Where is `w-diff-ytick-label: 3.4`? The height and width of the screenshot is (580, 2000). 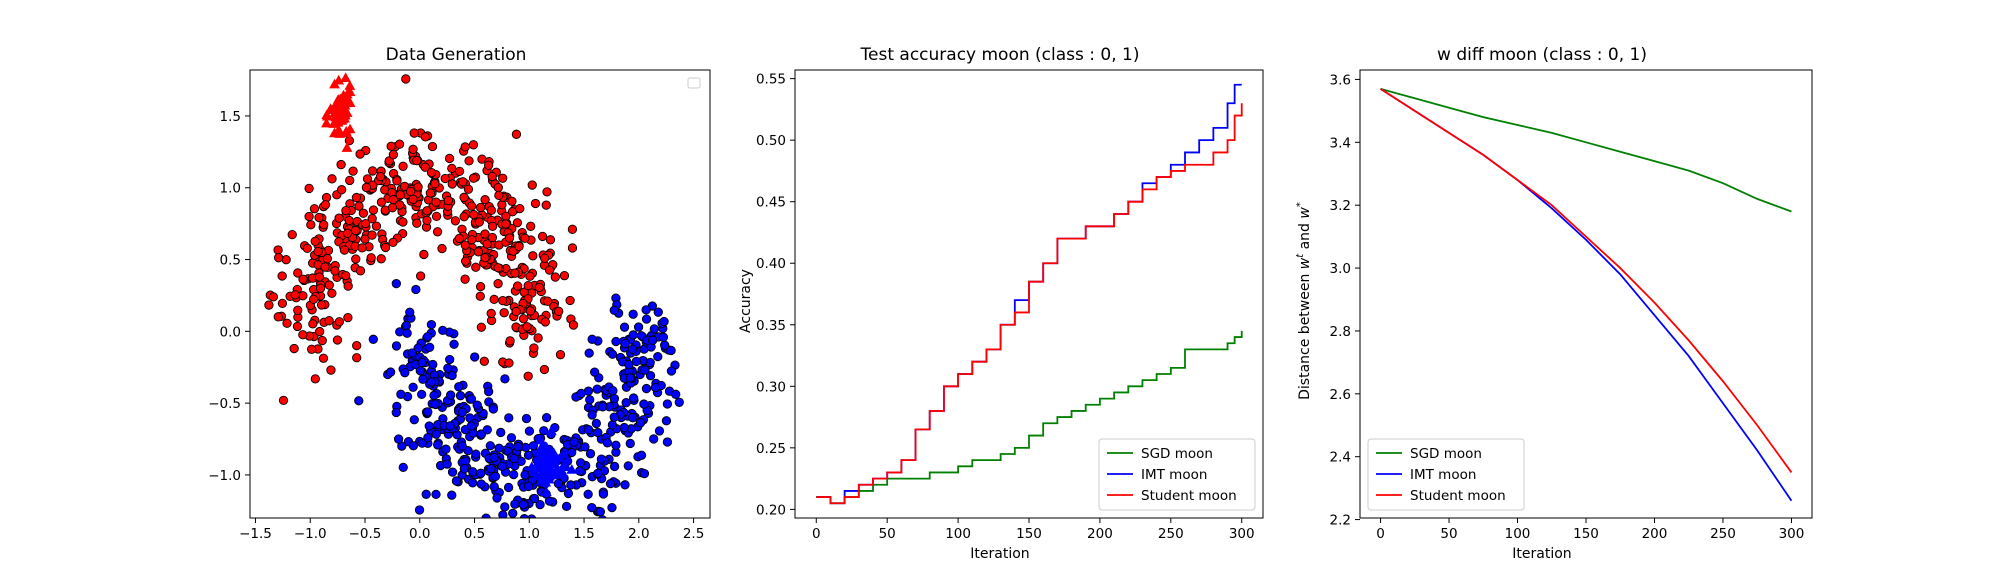
w-diff-ytick-label: 3.4 is located at coordinates (1340, 143).